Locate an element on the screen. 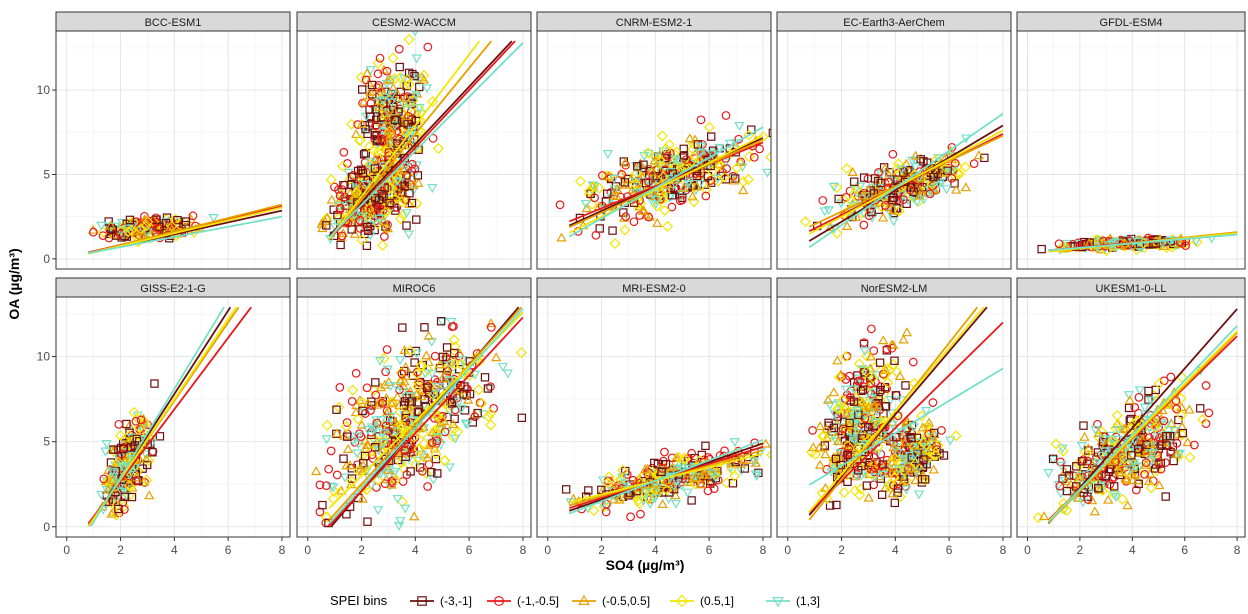 The width and height of the screenshot is (1248, 614). x-tick-label: 0 is located at coordinates (547, 550).